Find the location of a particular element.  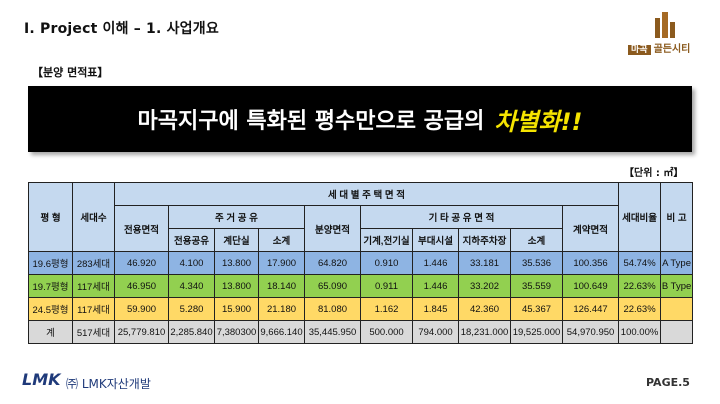

table-cell: 46.920 is located at coordinates (141, 263).